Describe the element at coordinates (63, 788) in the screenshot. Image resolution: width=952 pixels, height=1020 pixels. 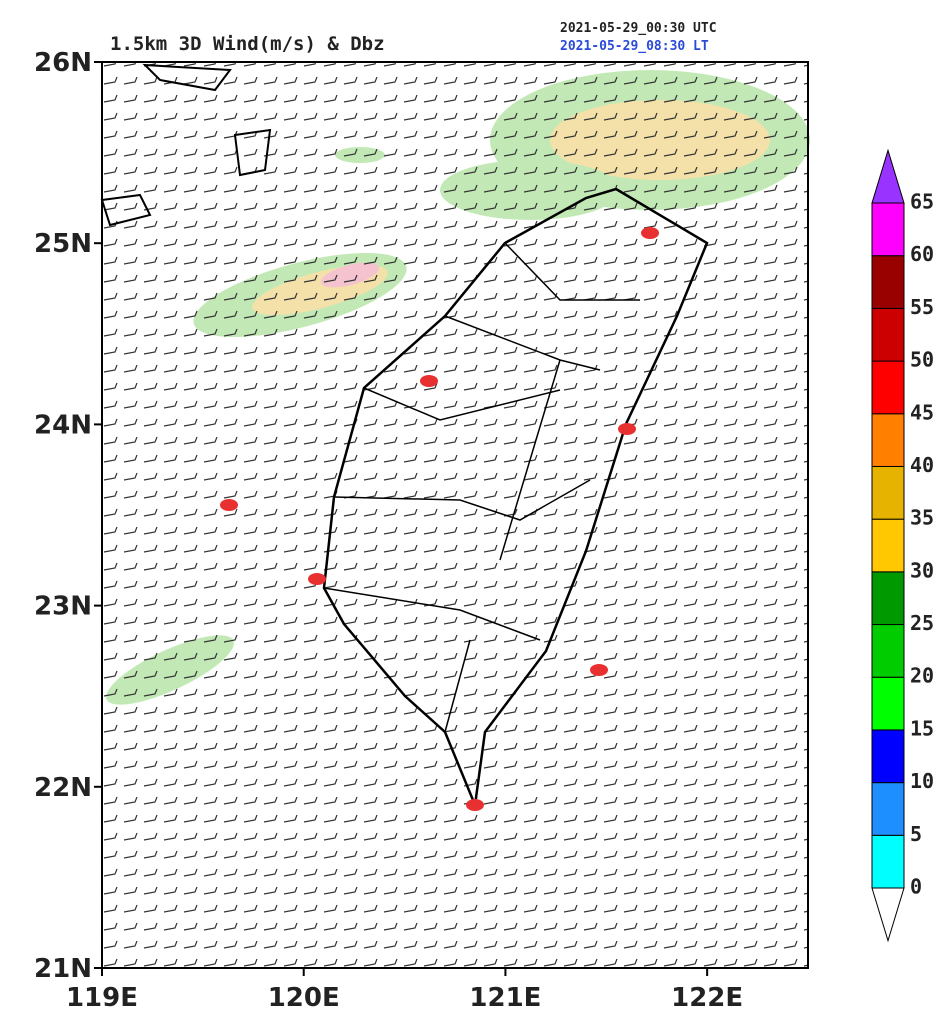
I see `y-tick-label: 22N` at that location.